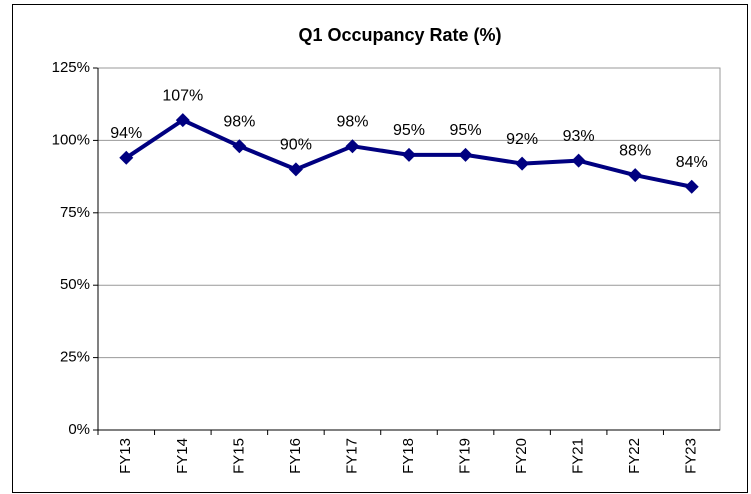 This screenshot has height=494, width=751. Describe the element at coordinates (635, 150) in the screenshot. I see `data-label: 88%` at that location.